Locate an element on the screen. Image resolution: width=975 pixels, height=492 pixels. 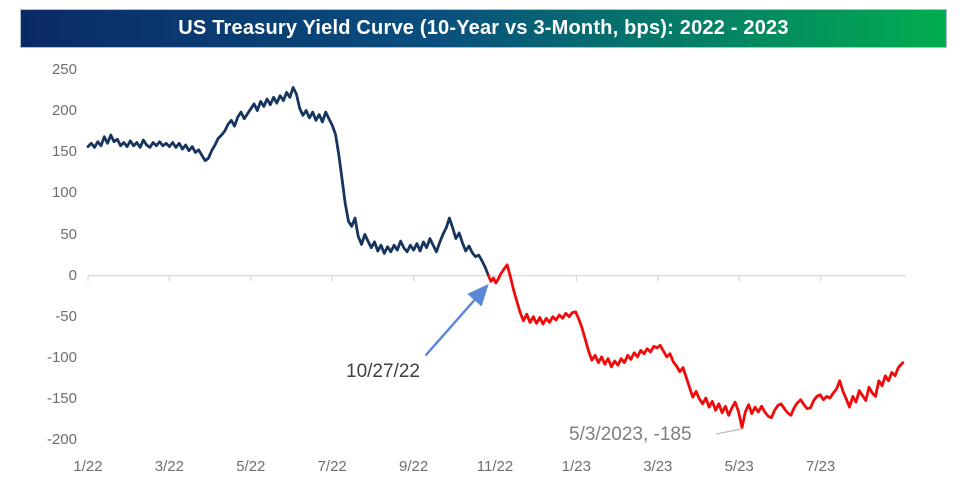
y-axis-label: -200 is located at coordinates (61, 439).